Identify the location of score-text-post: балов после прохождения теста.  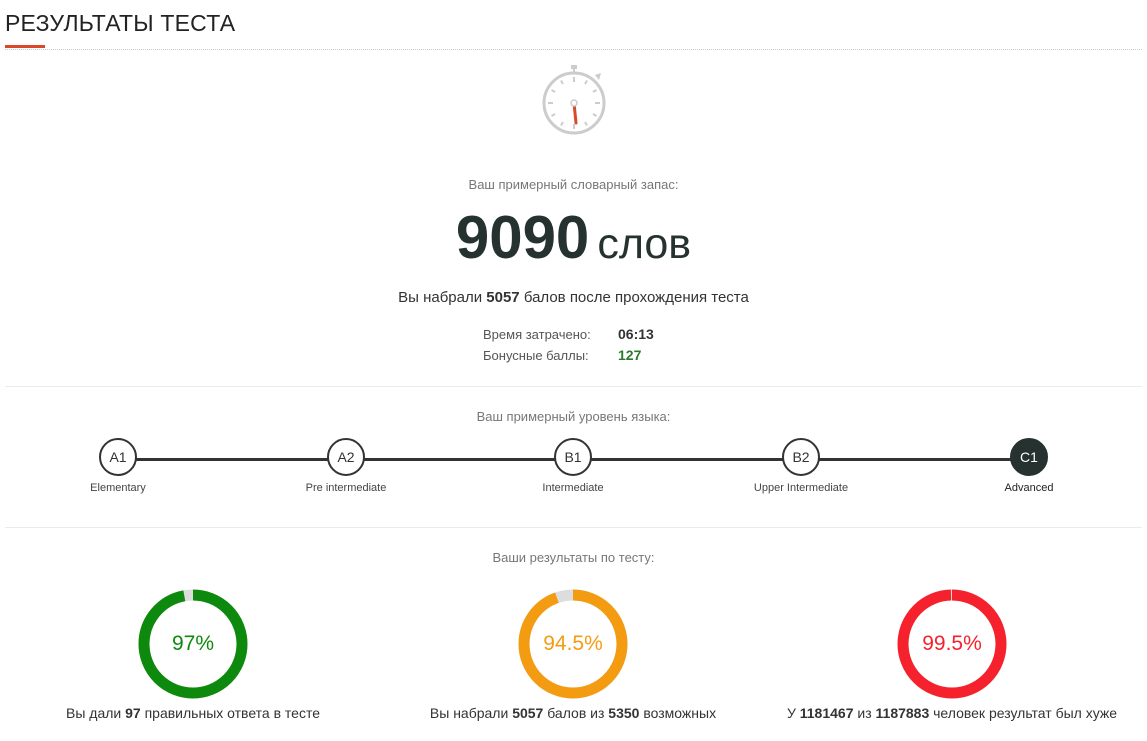
(634, 297).